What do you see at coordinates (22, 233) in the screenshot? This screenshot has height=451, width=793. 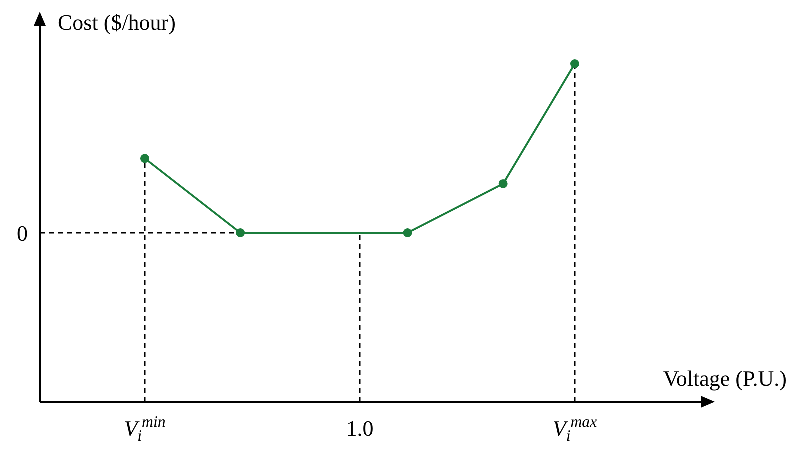 I see `ref-line-label: 0` at bounding box center [22, 233].